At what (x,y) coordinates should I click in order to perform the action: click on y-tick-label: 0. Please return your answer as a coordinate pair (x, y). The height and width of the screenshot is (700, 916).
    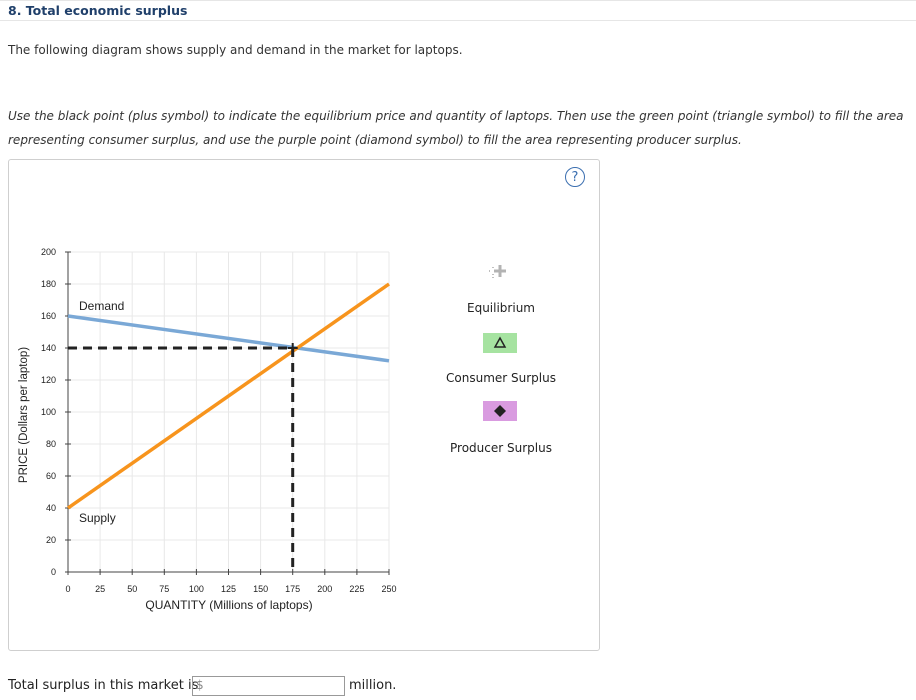
    Looking at the image, I should click on (53, 572).